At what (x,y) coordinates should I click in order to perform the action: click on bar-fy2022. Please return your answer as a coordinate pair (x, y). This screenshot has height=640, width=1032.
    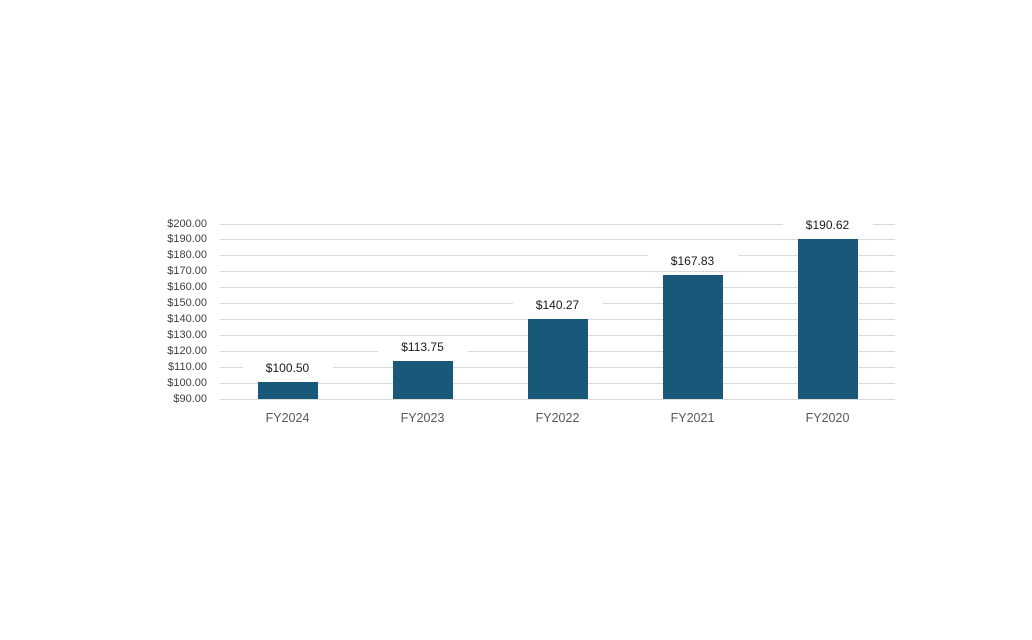
    Looking at the image, I should click on (557, 359).